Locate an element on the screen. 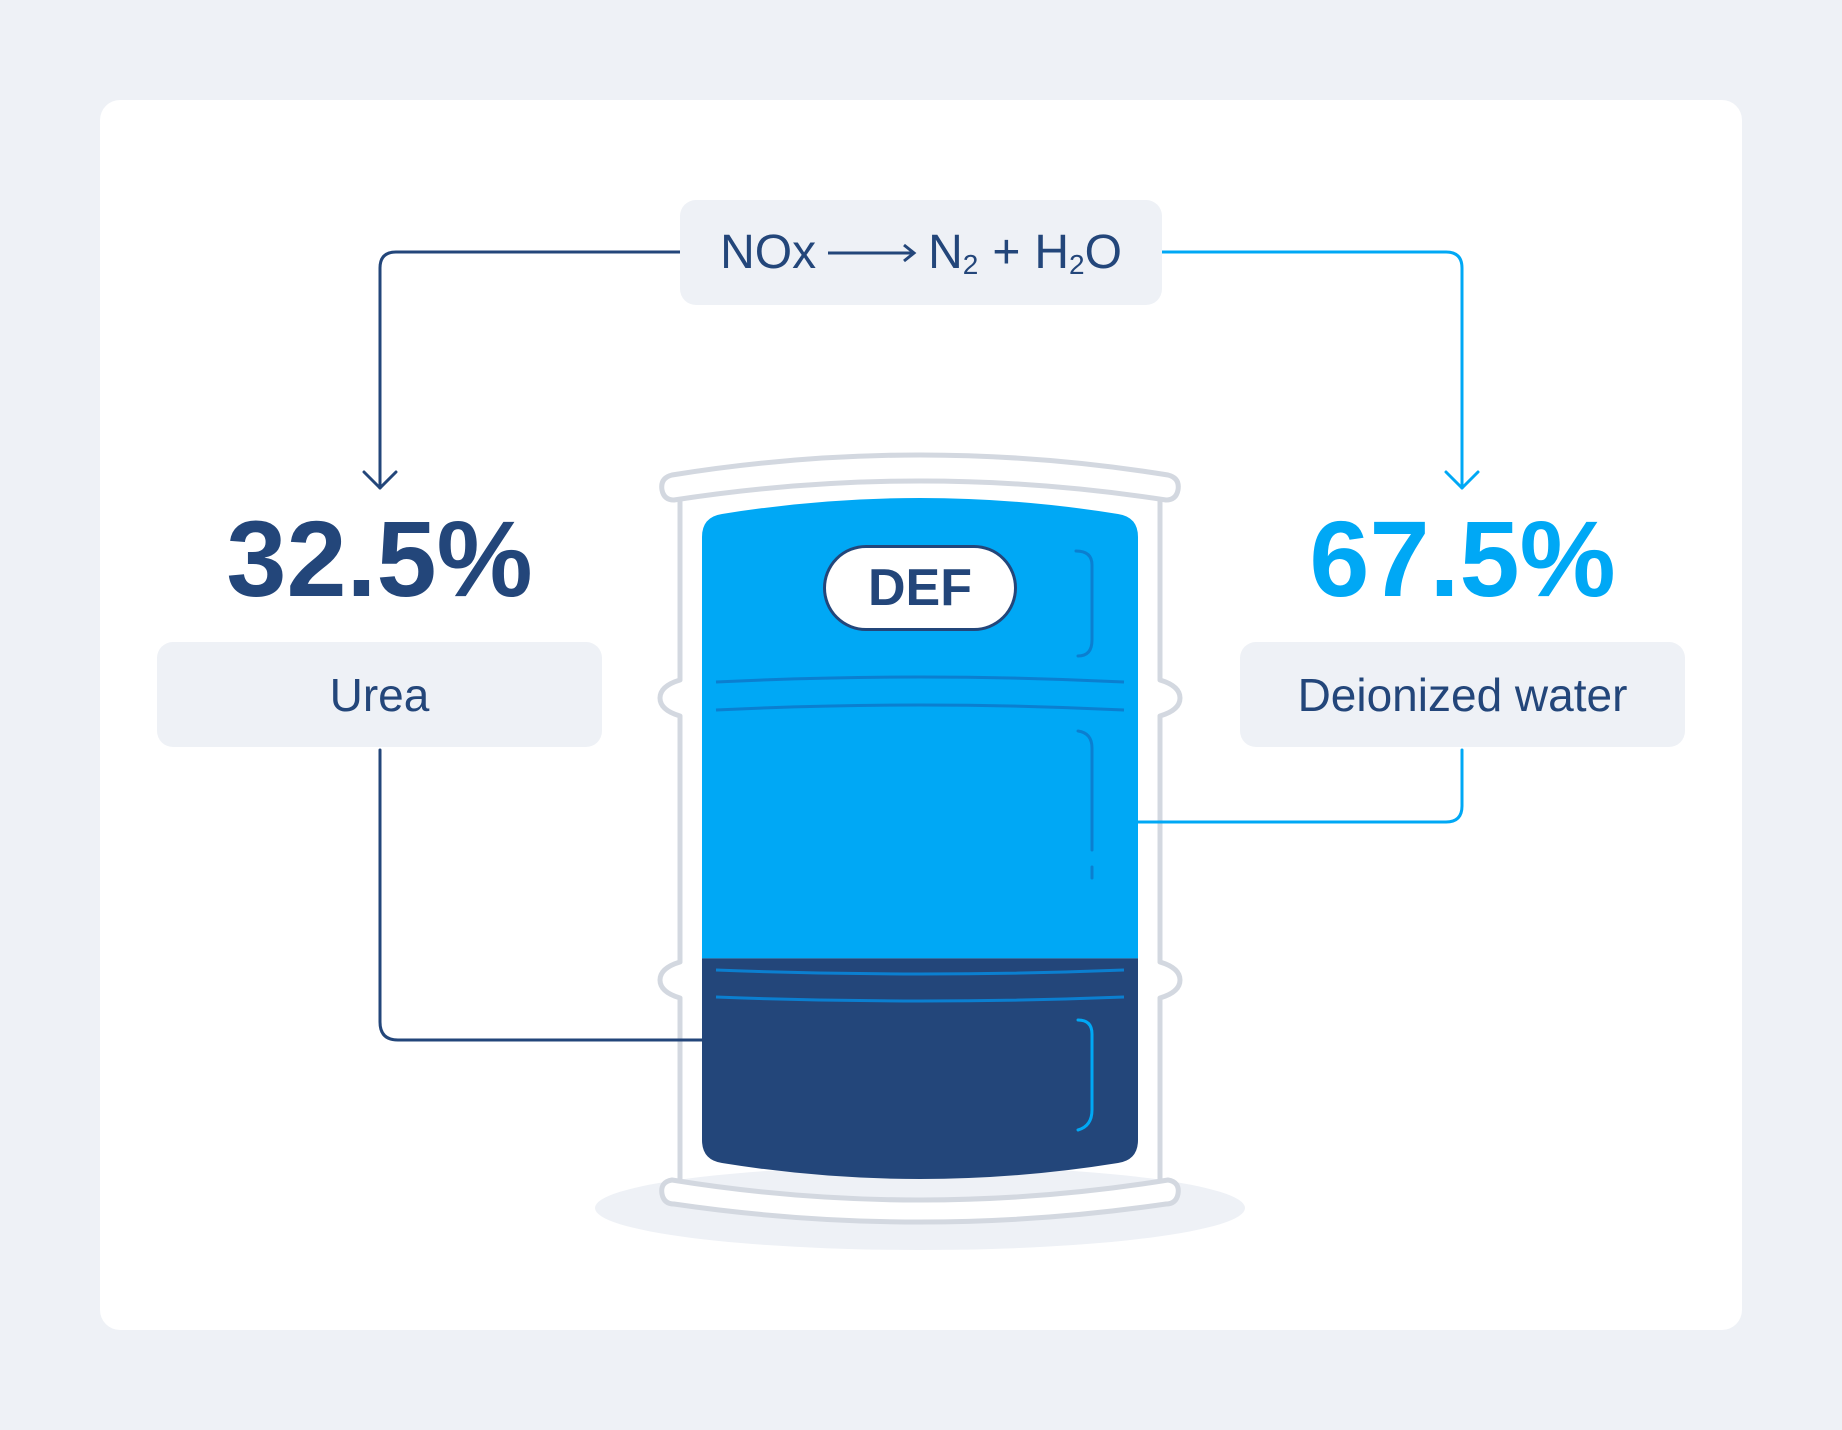 The image size is (1842, 1430). urea-layer is located at coordinates (920, 1068).